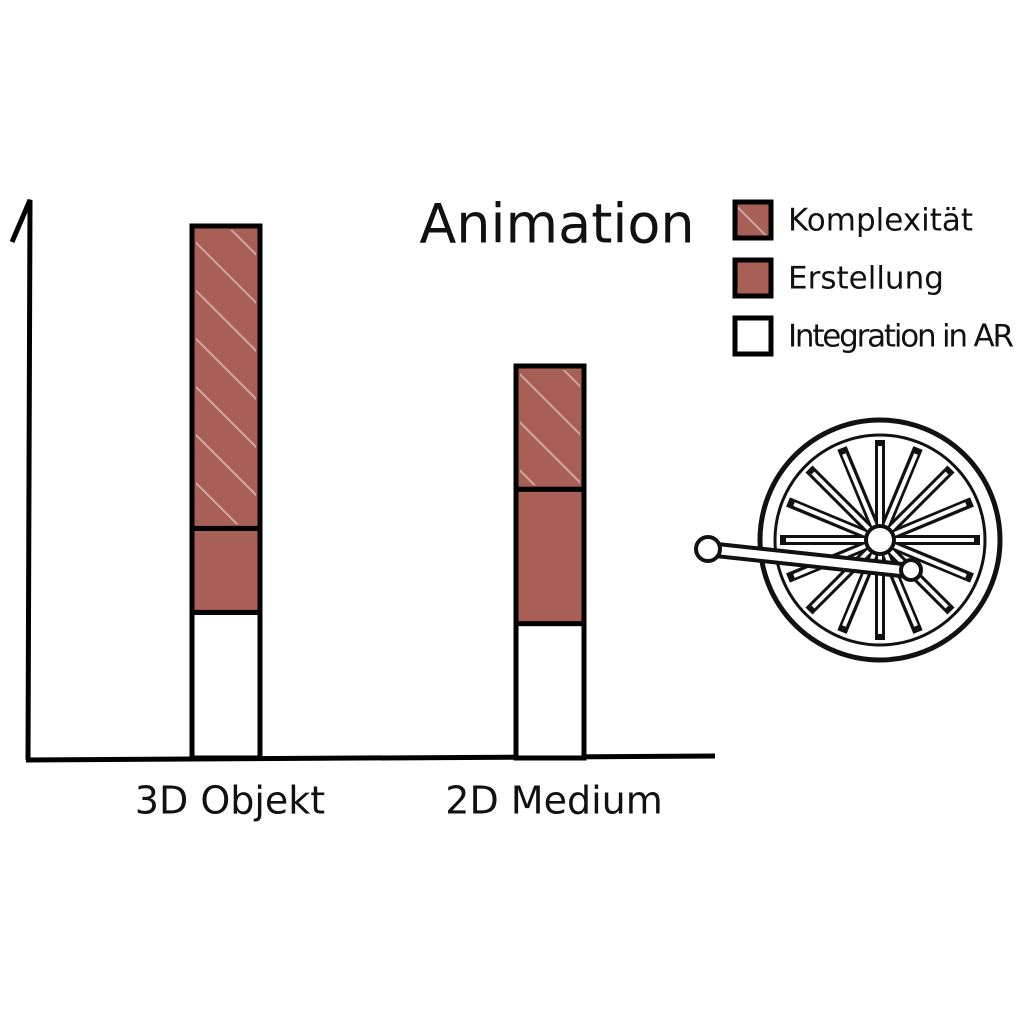  What do you see at coordinates (866, 279) in the screenshot?
I see `legend-label: Erstellung` at bounding box center [866, 279].